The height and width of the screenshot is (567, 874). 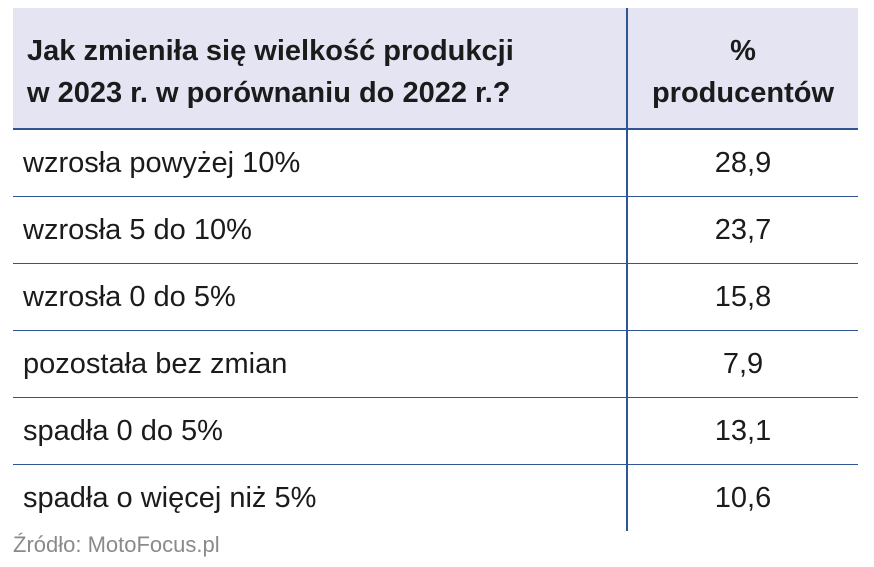 What do you see at coordinates (435, 363) in the screenshot?
I see `table-row: pozostała bez zmian 7,9` at bounding box center [435, 363].